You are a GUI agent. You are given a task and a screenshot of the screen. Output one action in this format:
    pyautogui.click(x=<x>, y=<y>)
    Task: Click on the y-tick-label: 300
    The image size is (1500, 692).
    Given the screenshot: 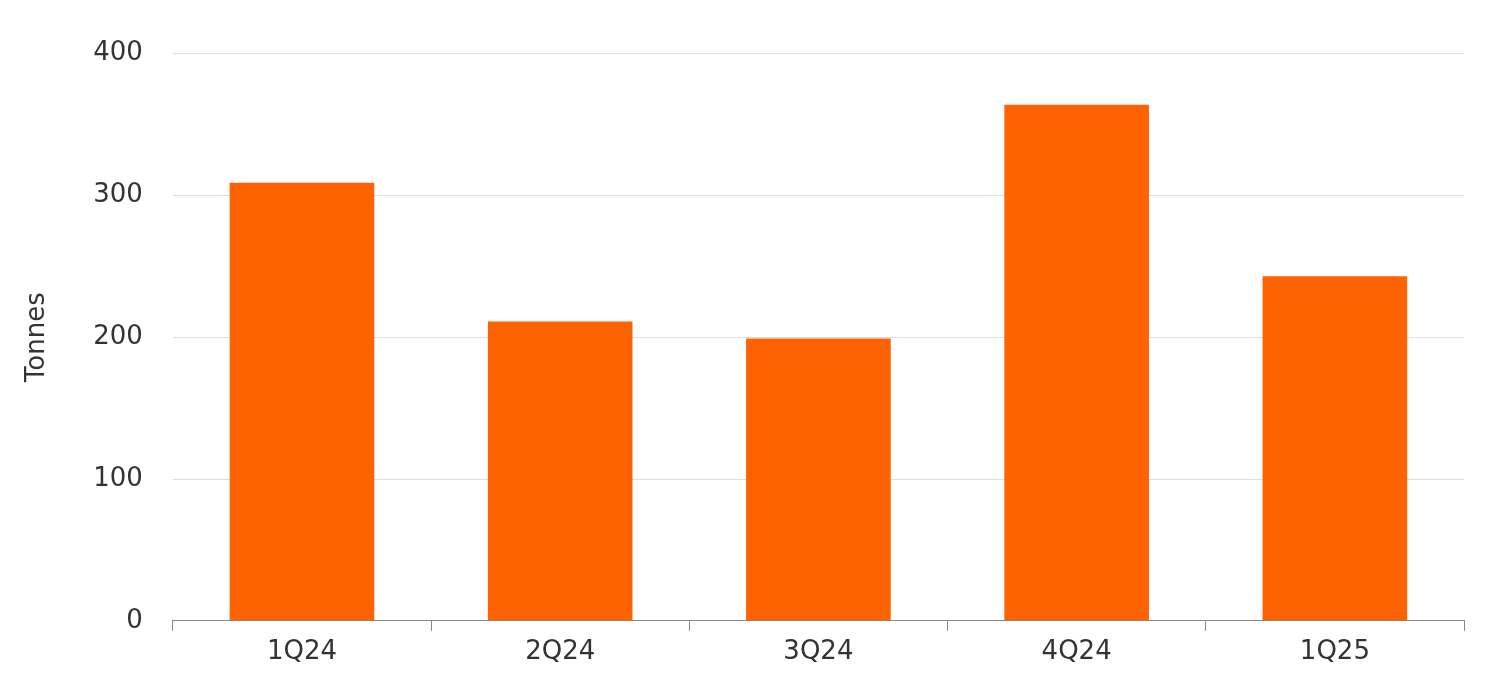 What is the action you would take?
    pyautogui.click(x=118, y=193)
    